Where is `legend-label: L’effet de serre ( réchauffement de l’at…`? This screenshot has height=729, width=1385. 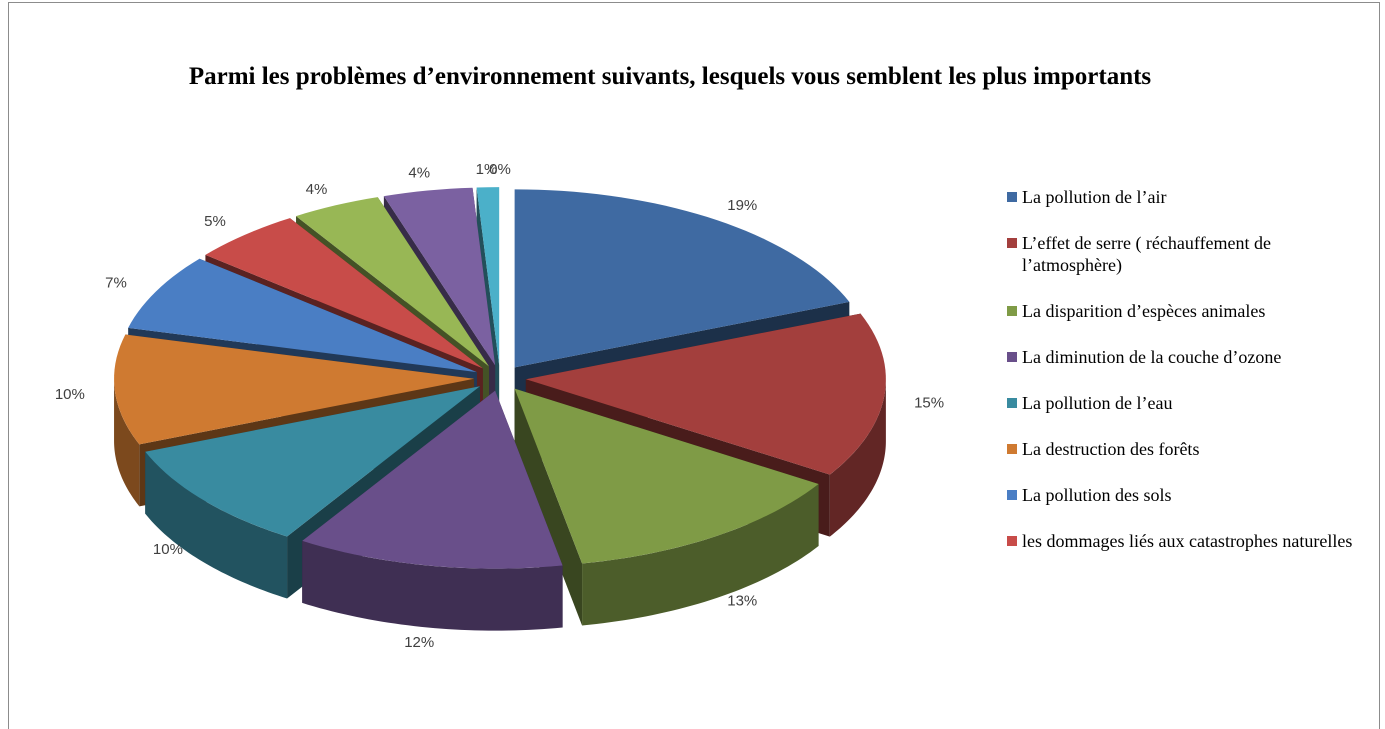 legend-label: L’effet de serre ( réchauffement de l’at… is located at coordinates (1147, 254).